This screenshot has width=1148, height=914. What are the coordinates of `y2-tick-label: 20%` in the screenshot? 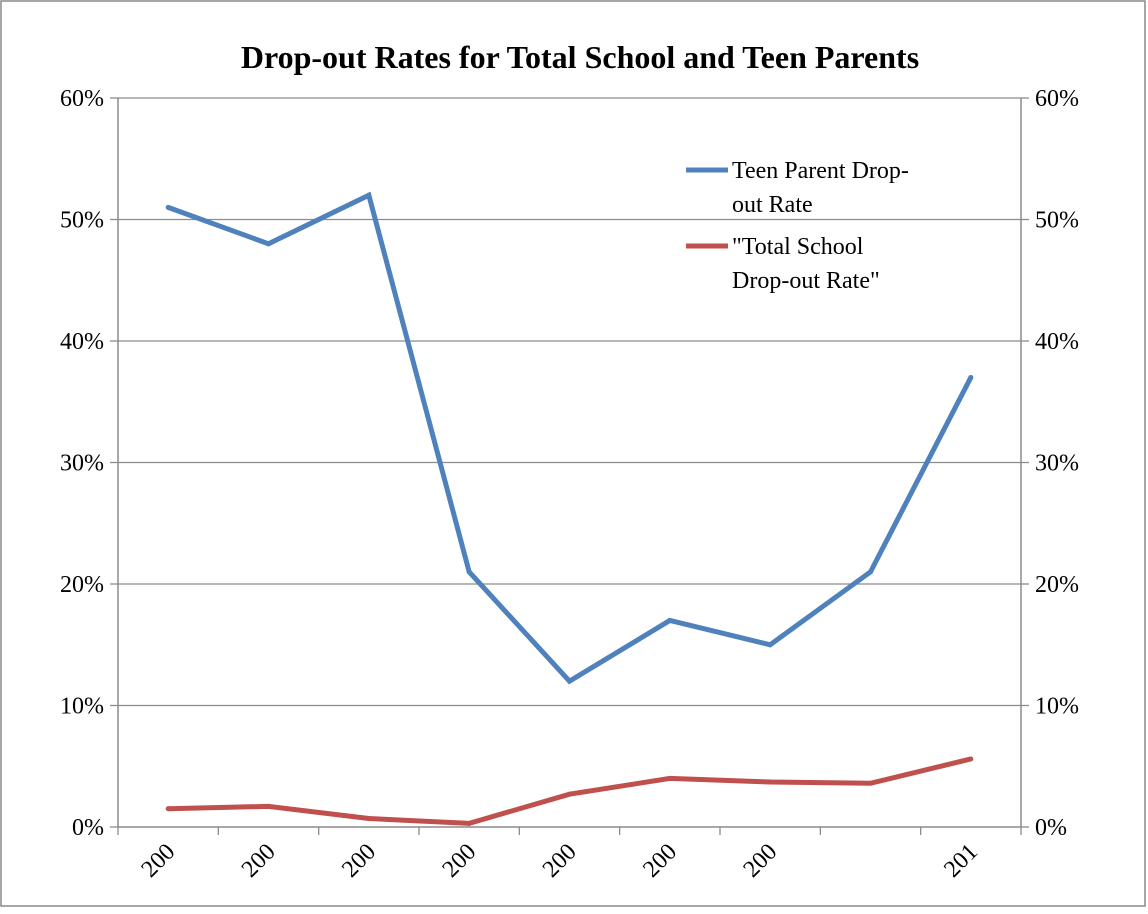 It's located at (1057, 585).